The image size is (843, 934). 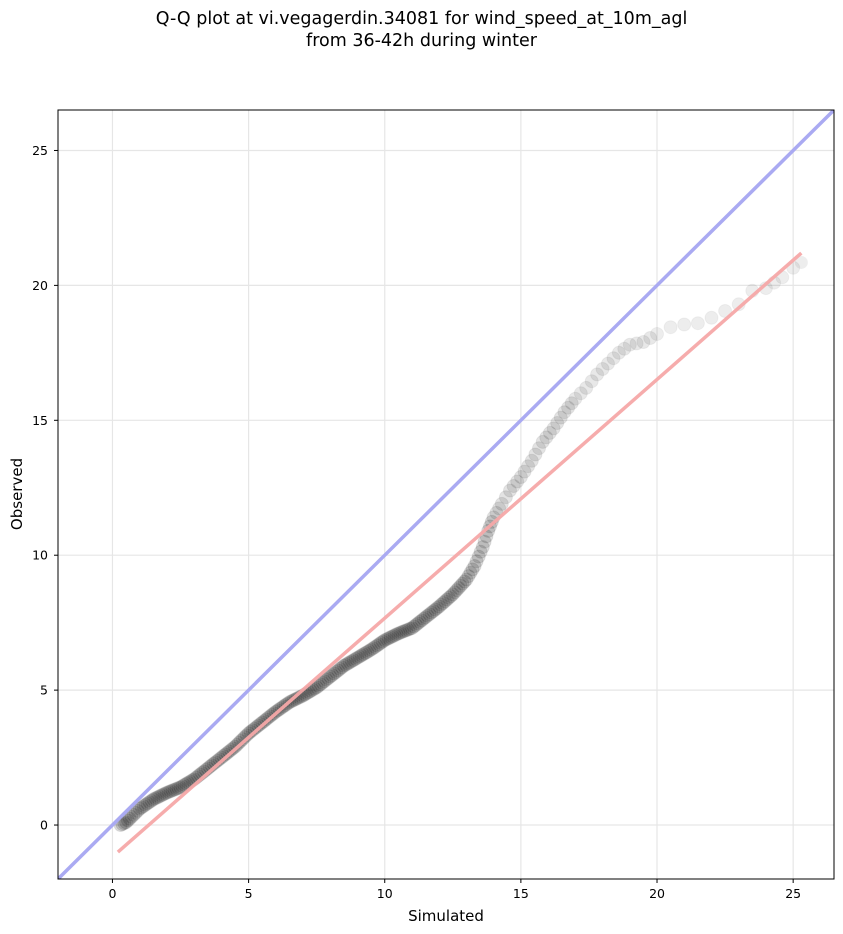 What do you see at coordinates (421, 41) in the screenshot?
I see `chart-title-line-2: from 36-42h during winter` at bounding box center [421, 41].